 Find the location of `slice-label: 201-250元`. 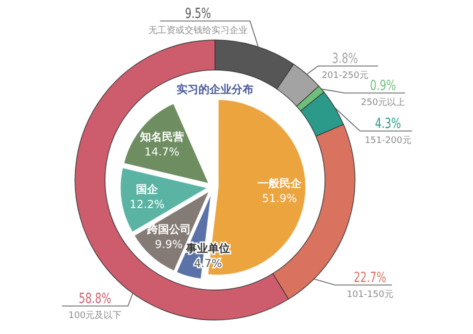

slice-label: 201-250元 is located at coordinates (345, 75).